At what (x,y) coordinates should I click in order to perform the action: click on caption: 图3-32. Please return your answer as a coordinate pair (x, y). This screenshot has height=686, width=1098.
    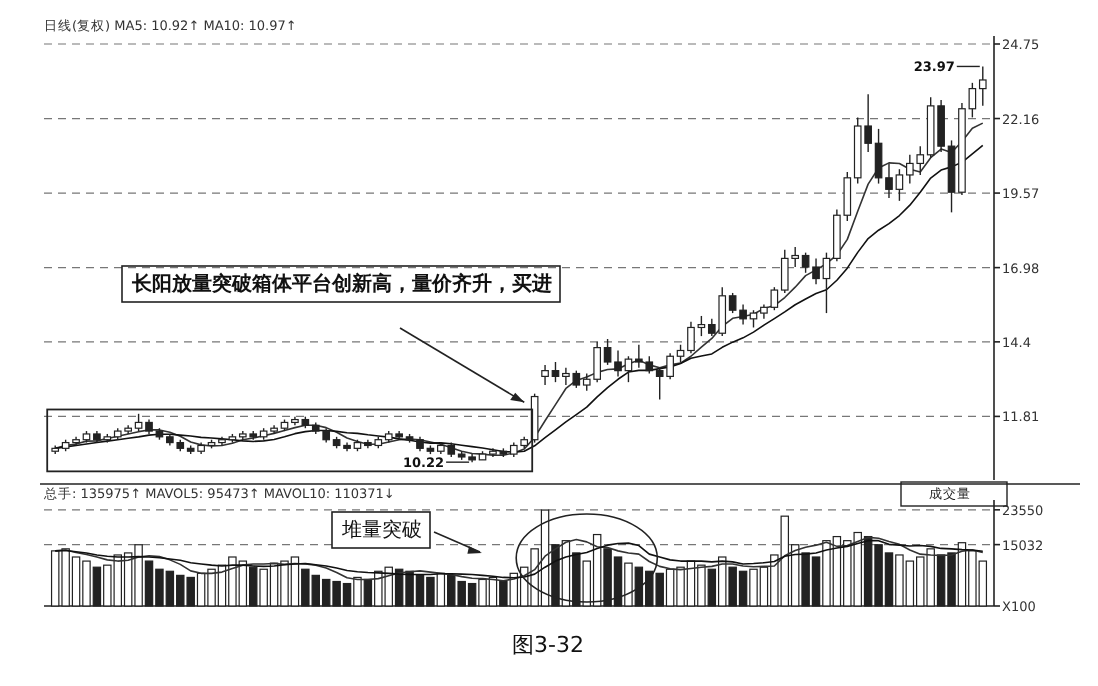
    Looking at the image, I should click on (548, 645).